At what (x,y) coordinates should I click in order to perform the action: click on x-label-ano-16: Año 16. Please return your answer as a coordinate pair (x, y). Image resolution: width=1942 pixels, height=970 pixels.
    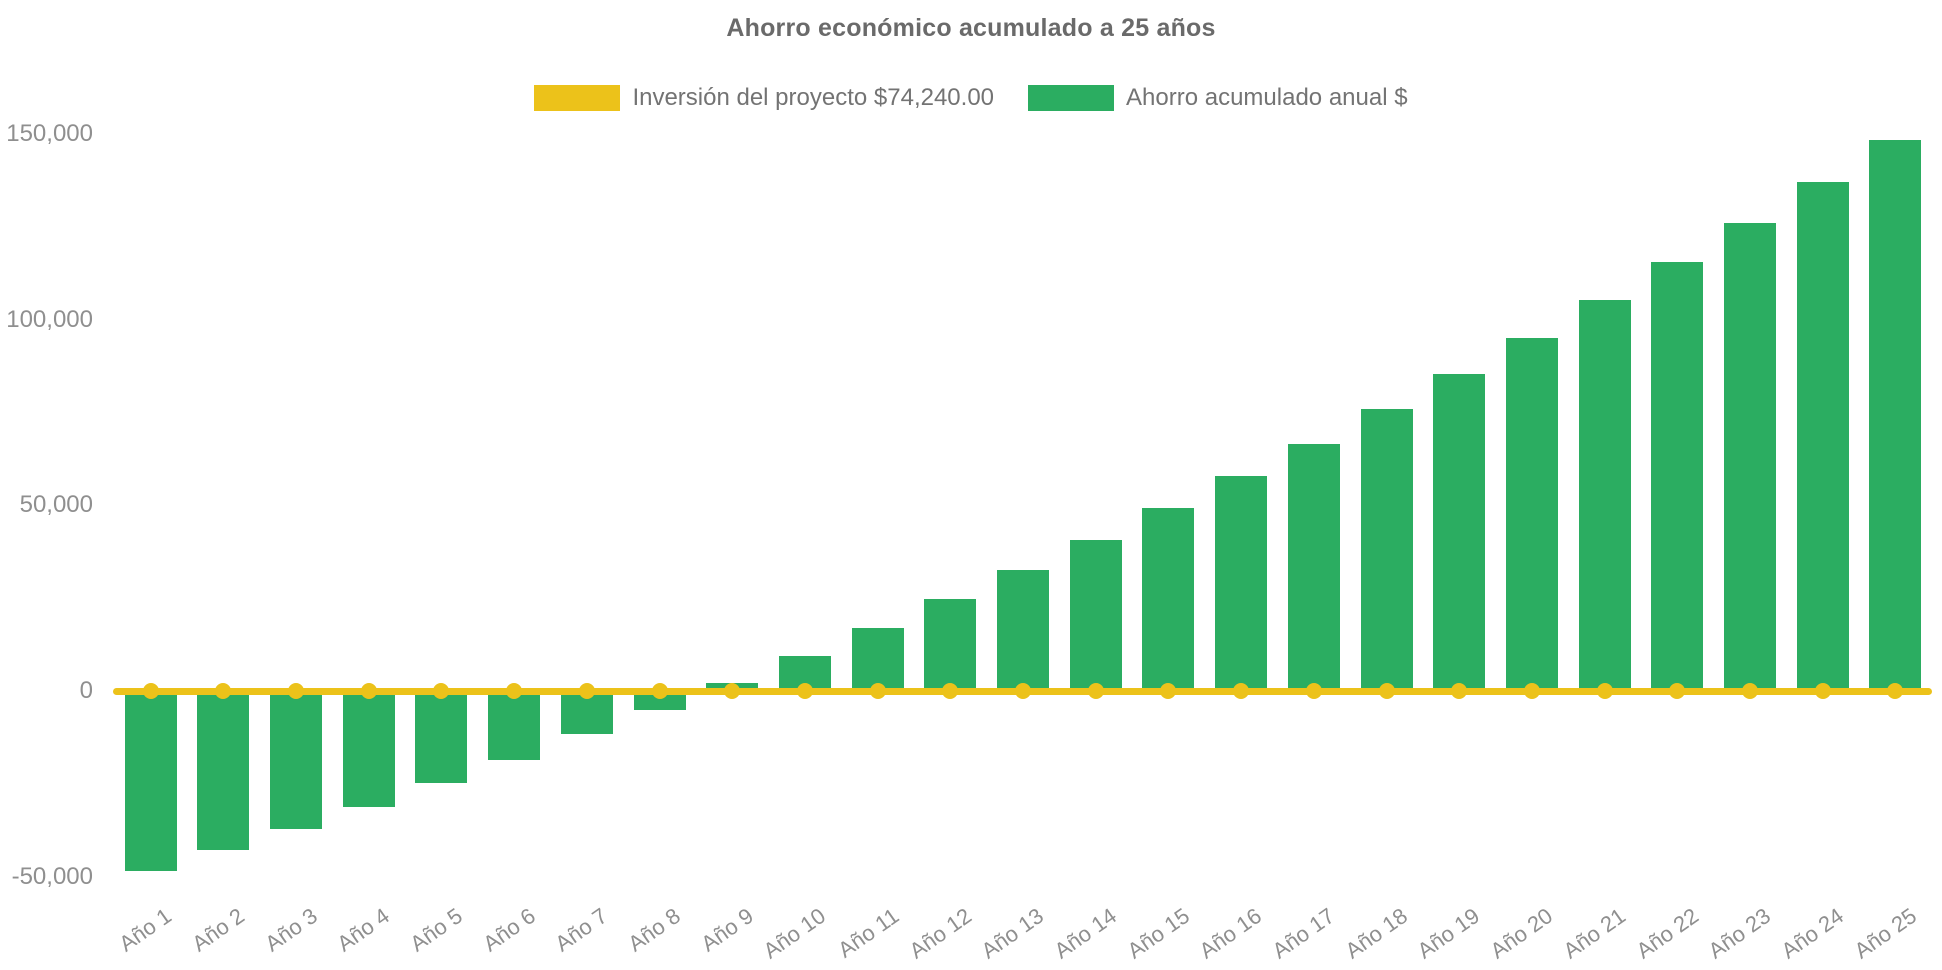
    Looking at the image, I should click on (1230, 933).